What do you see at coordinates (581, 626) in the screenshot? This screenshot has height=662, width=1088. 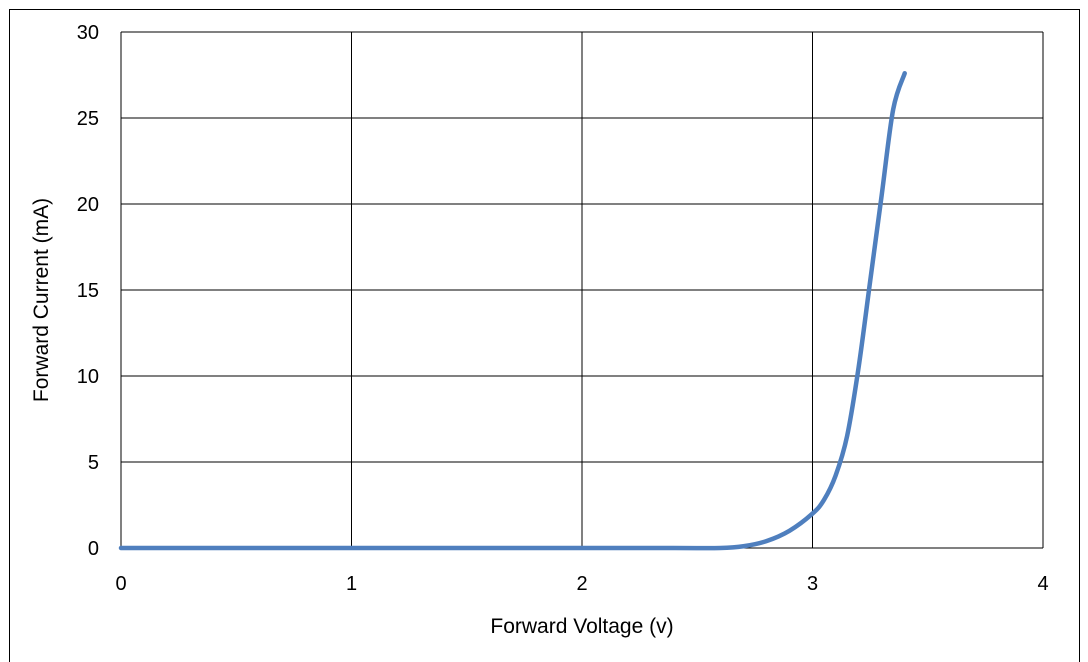 I see `x-axis-title: Forward Voltage (v)` at bounding box center [581, 626].